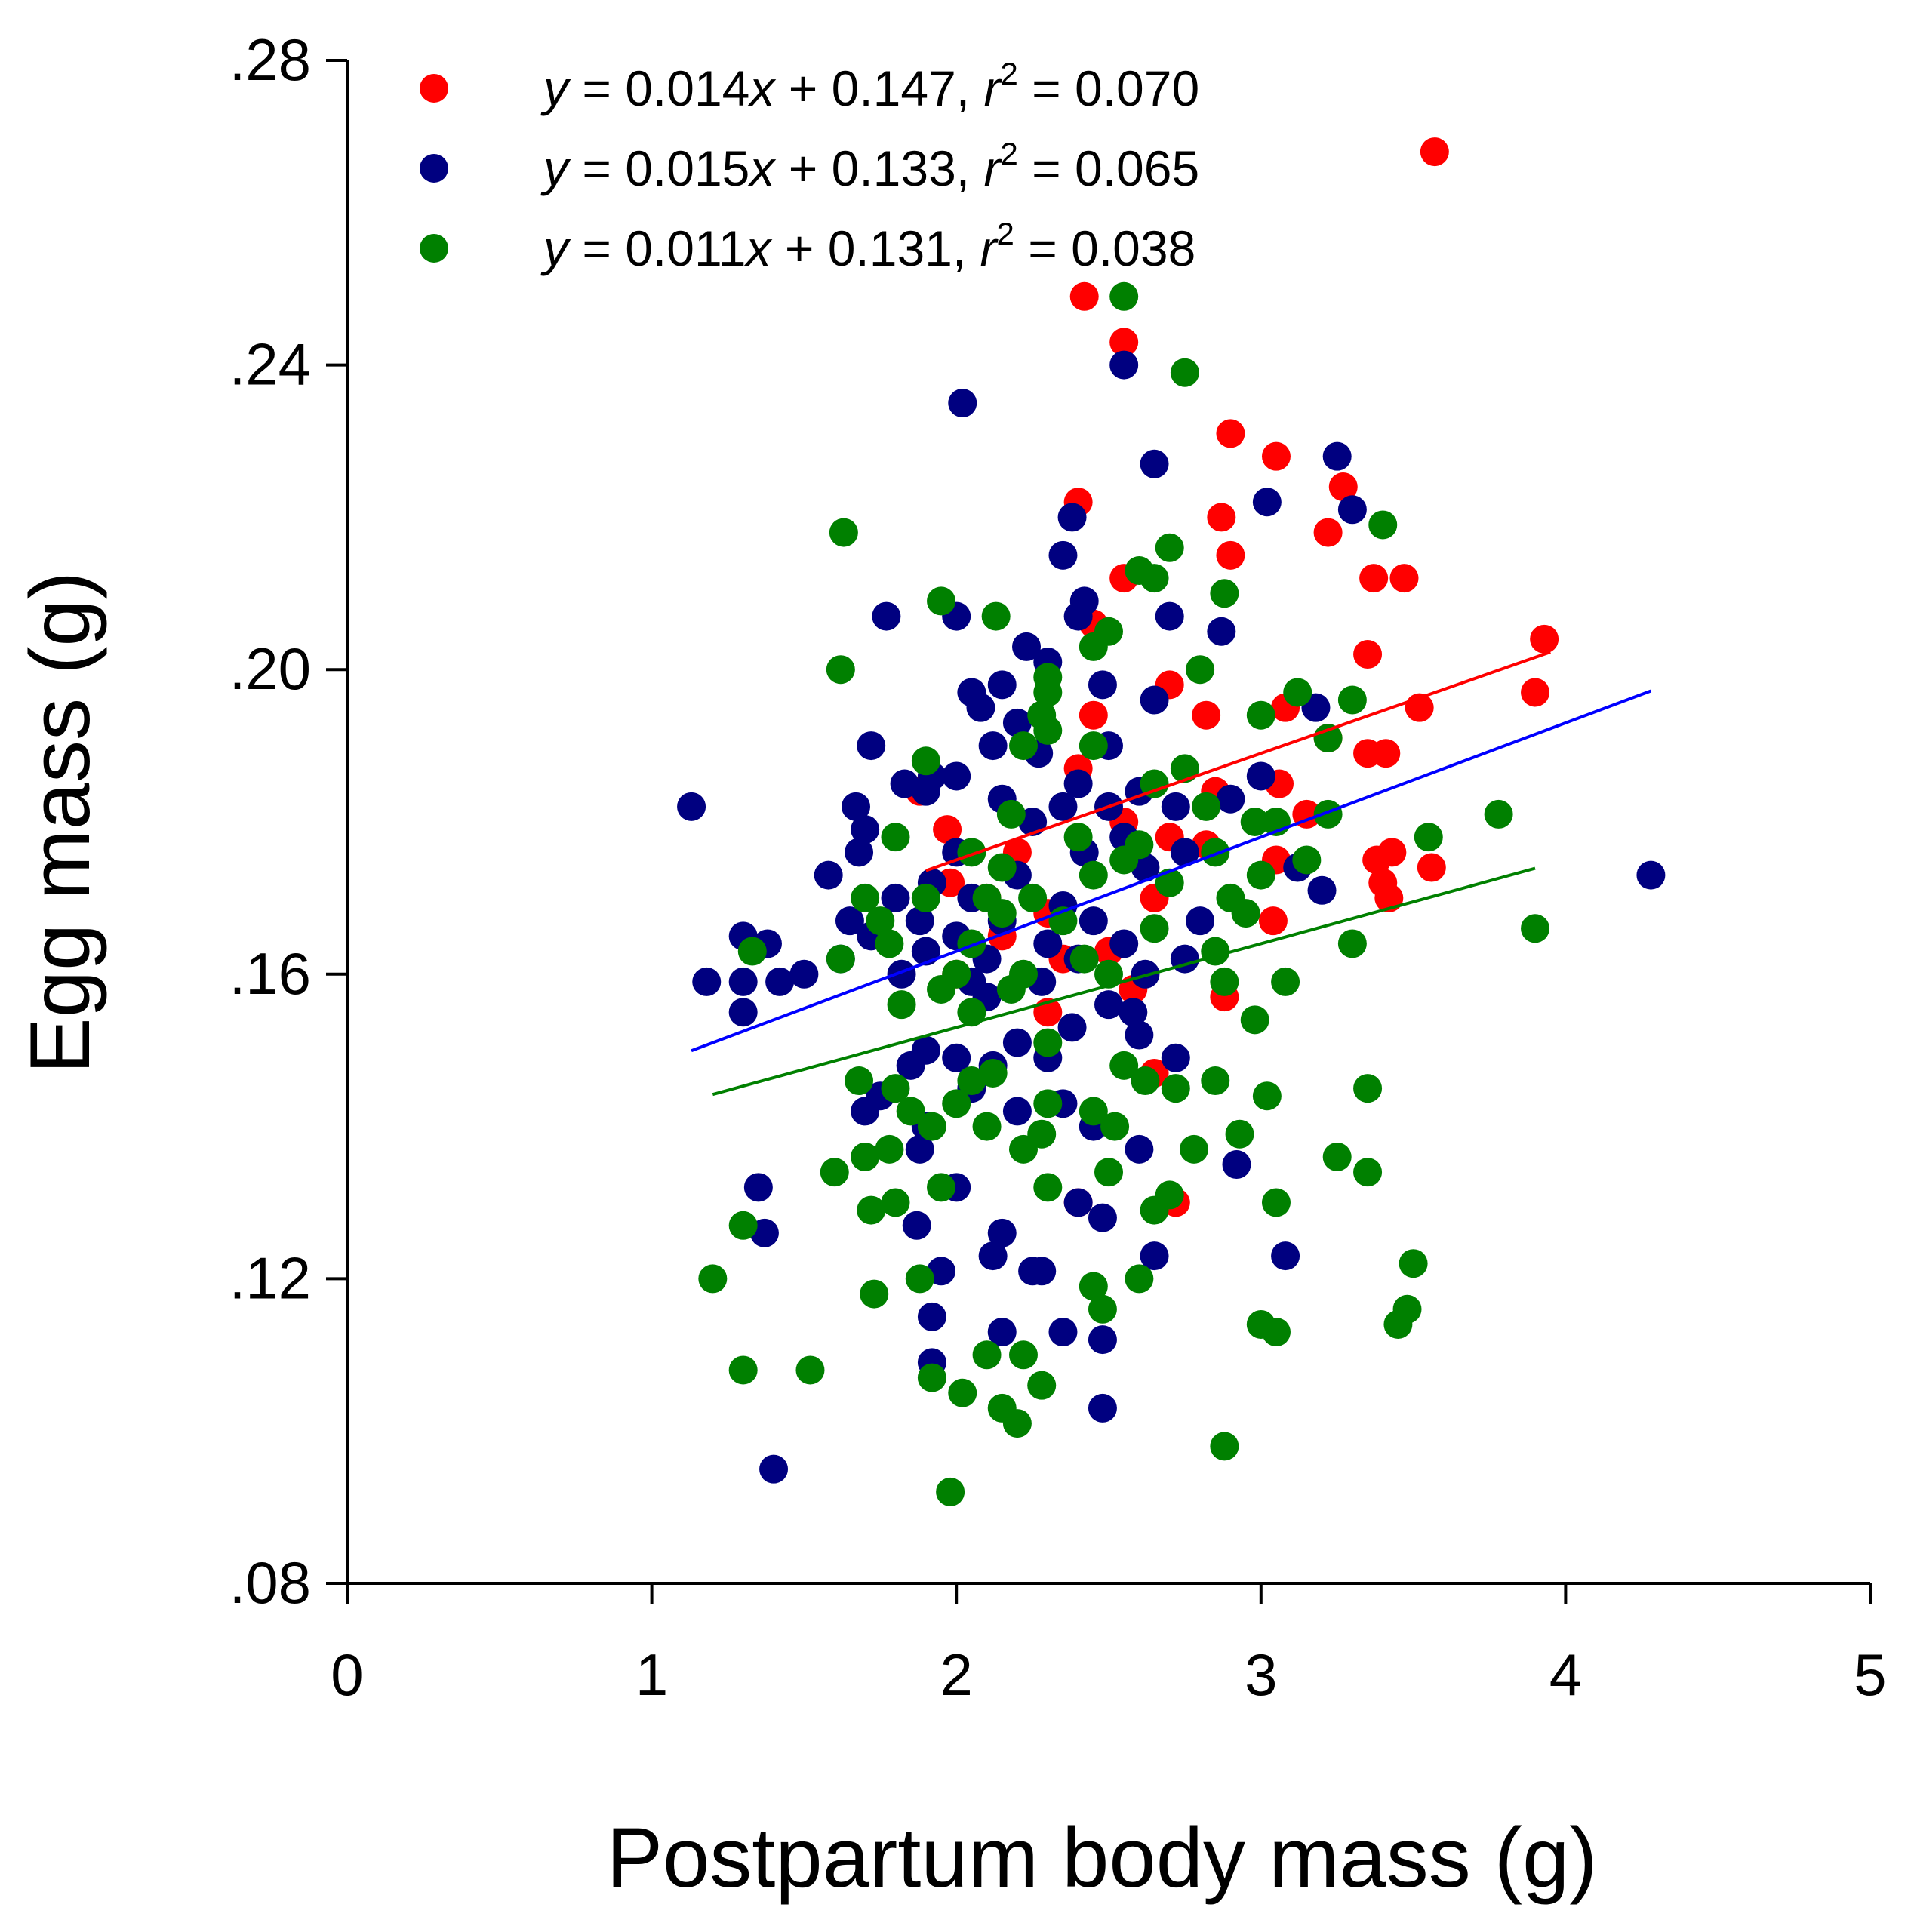 The image size is (1914, 1932). Describe the element at coordinates (270, 1277) in the screenshot. I see `y-tick-label: .12` at that location.